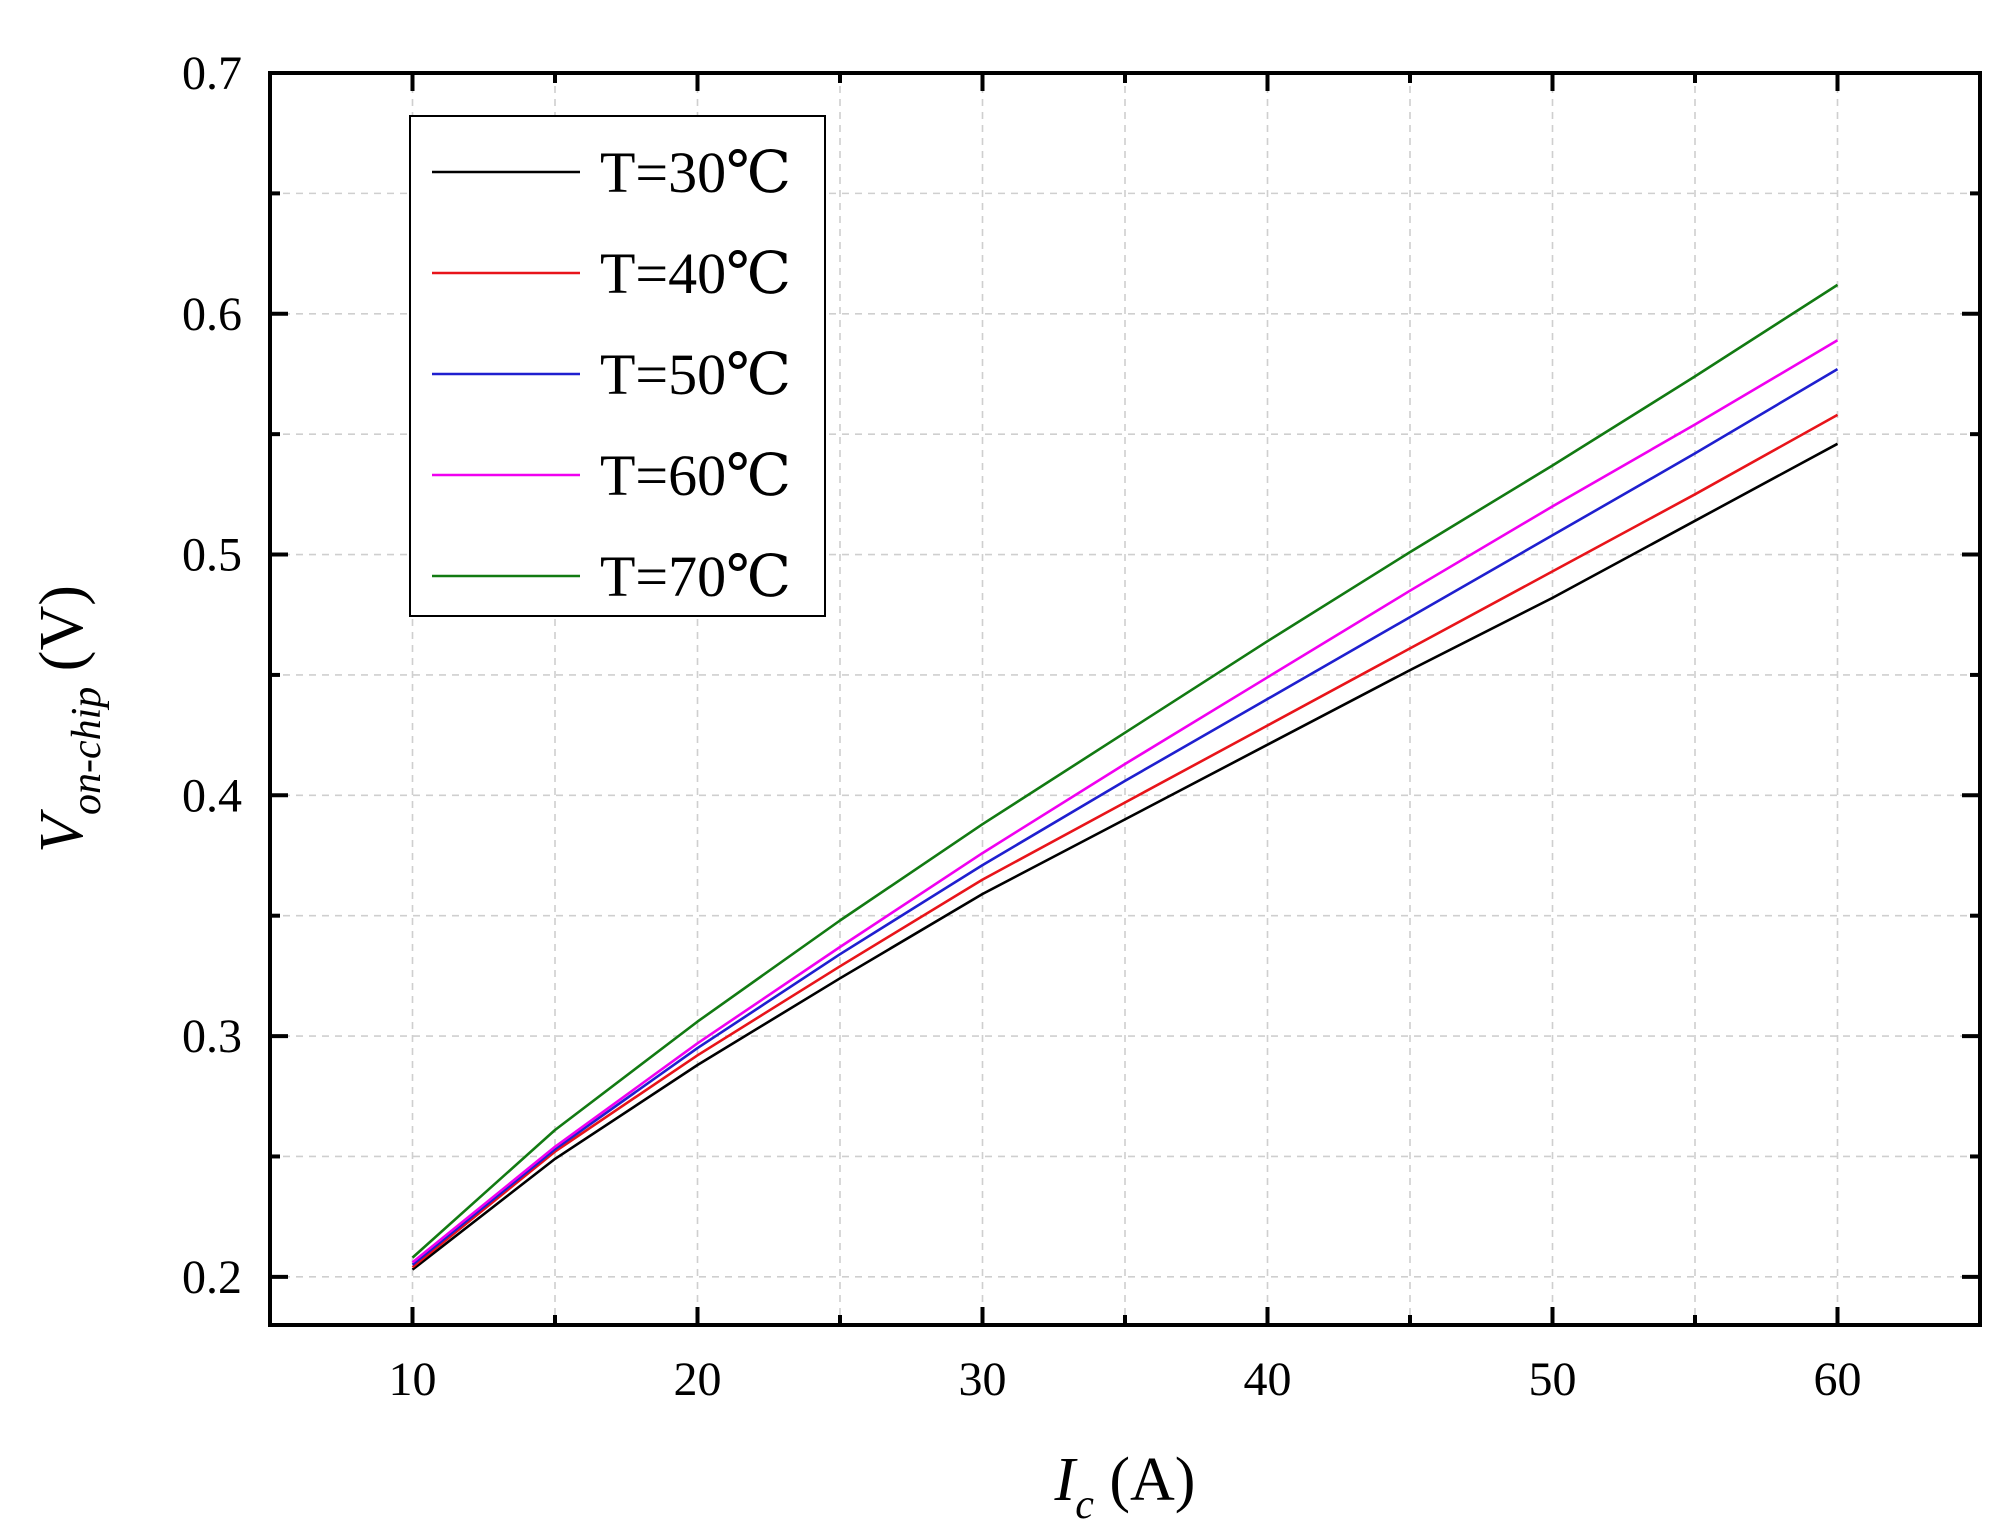  What do you see at coordinates (695, 172) in the screenshot?
I see `legend-label: T=30℃` at bounding box center [695, 172].